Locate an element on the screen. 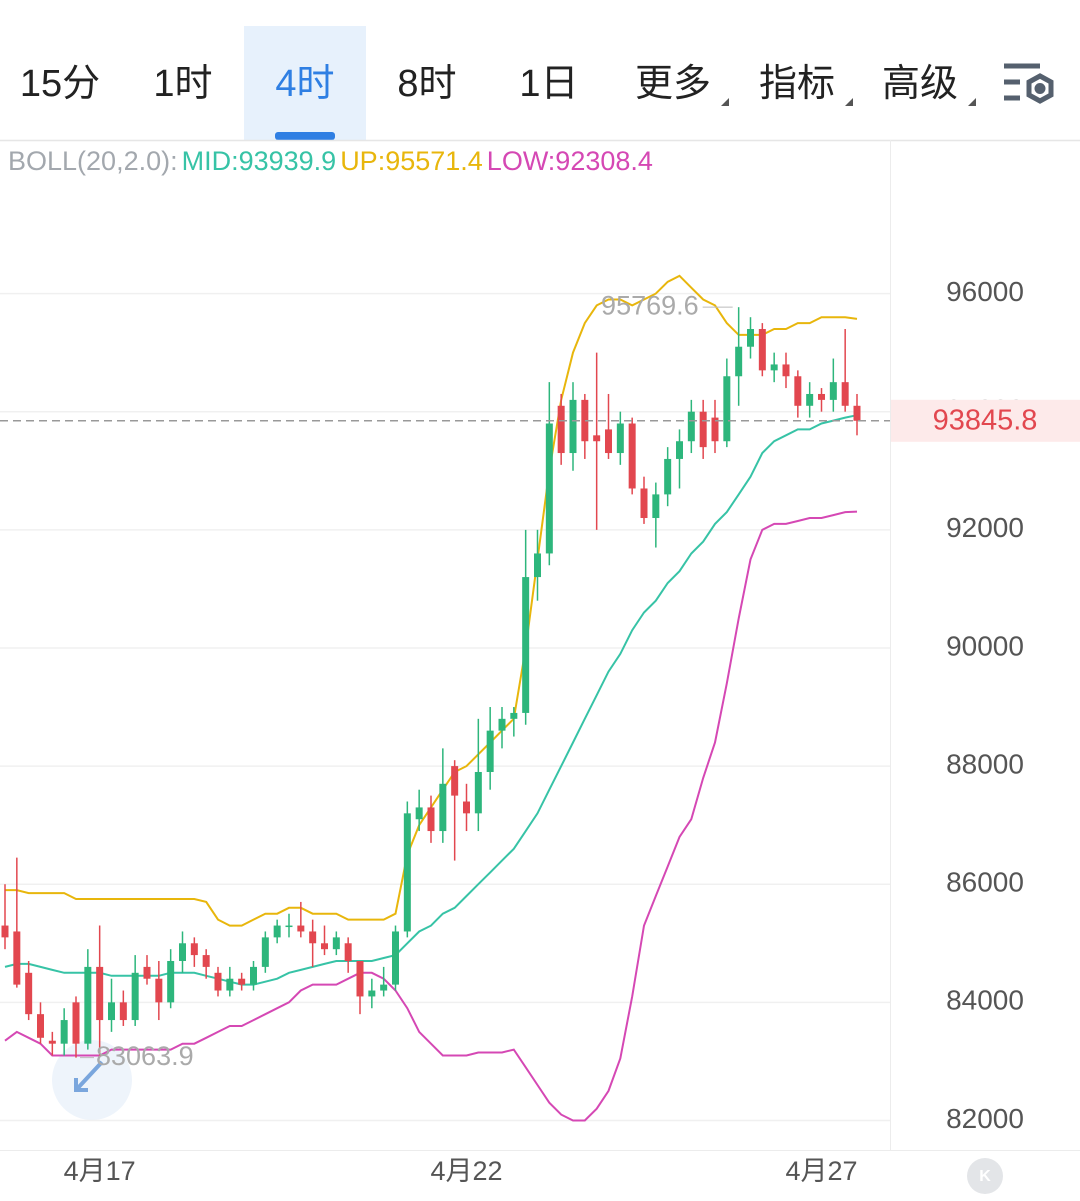  y-tick-label: 86000 is located at coordinates (985, 882).